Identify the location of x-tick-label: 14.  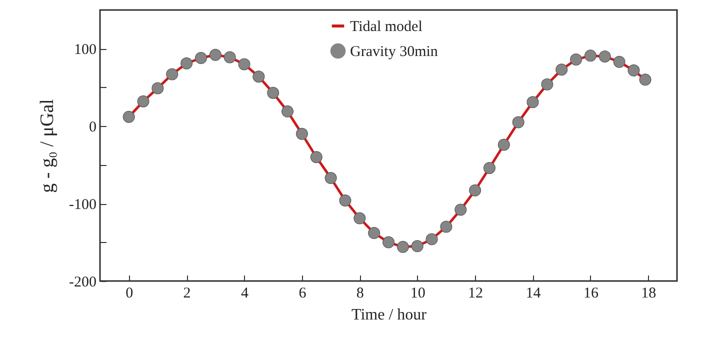
(534, 294).